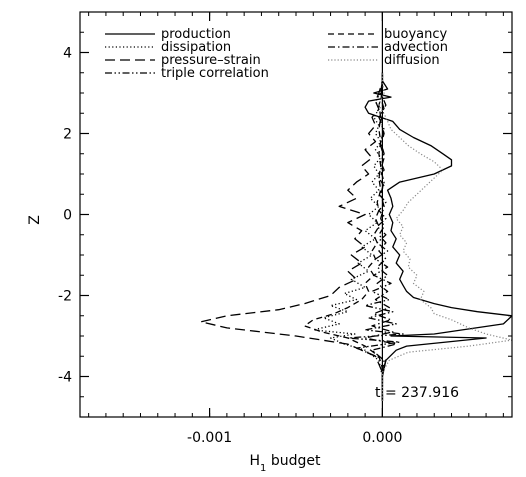  What do you see at coordinates (67, 216) in the screenshot?
I see `y-tick-label: 0` at bounding box center [67, 216].